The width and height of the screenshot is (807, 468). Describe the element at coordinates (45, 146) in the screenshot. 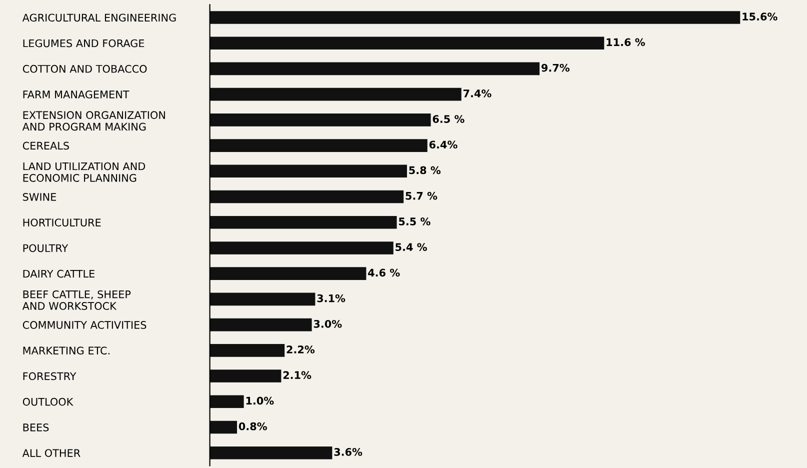

I see `y-tick-label: CEREALS` at that location.